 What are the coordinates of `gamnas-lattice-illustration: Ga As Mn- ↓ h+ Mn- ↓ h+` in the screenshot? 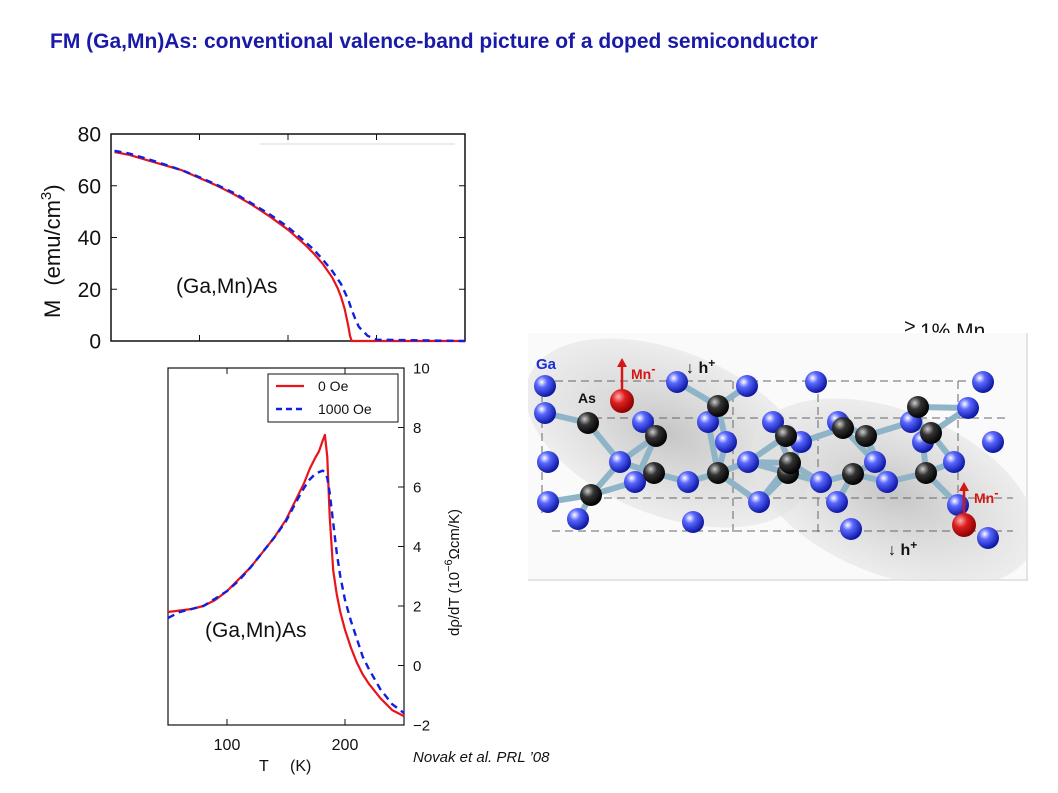 It's located at (778, 457).